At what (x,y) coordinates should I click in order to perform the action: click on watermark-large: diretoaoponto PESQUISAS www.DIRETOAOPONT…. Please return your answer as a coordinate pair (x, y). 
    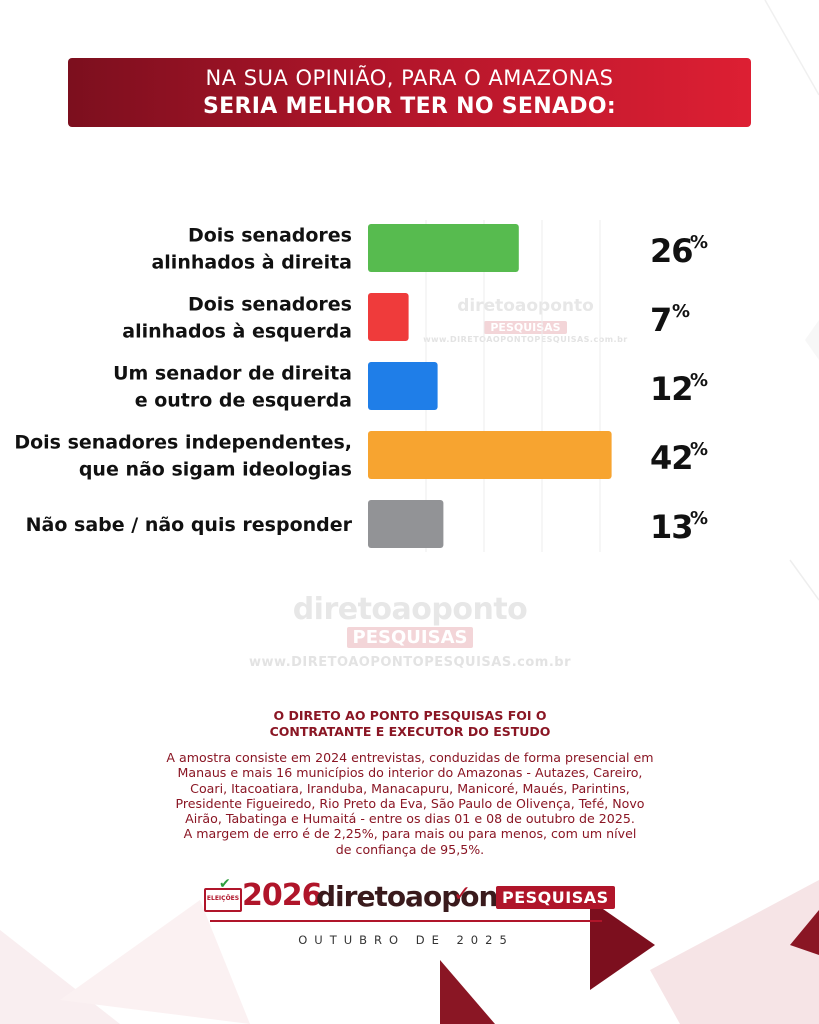
    Looking at the image, I should click on (410, 631).